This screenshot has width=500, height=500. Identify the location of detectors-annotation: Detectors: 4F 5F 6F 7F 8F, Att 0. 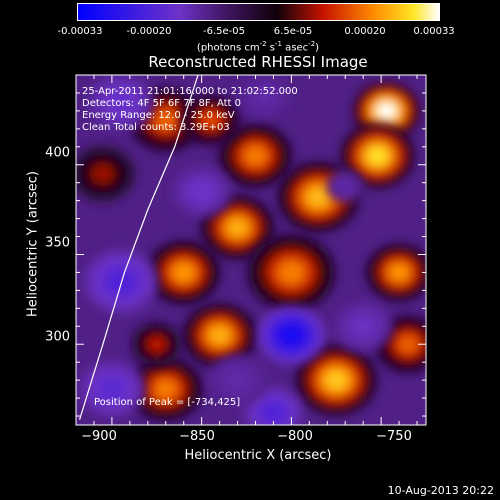
(162, 103).